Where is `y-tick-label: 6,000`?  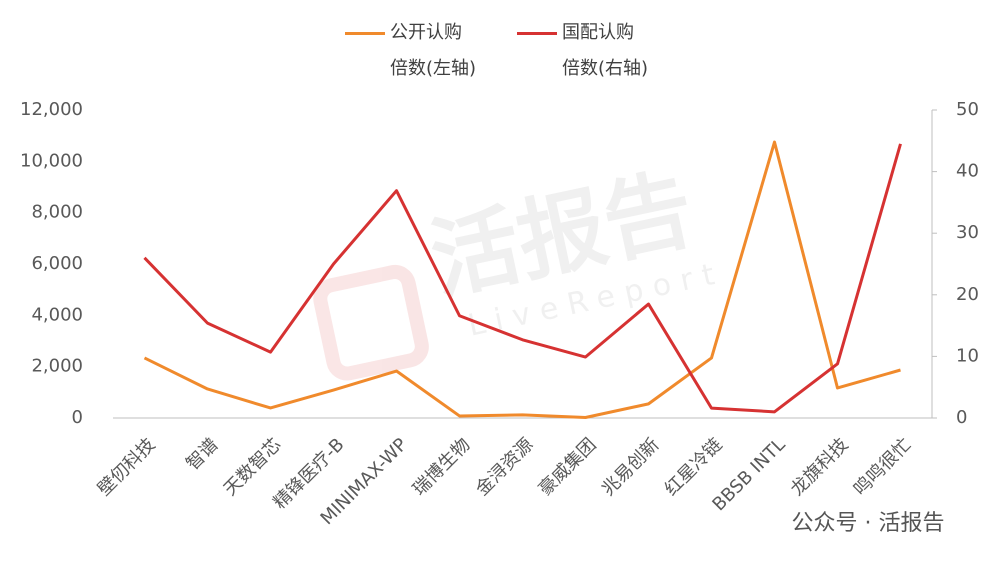
y-tick-label: 6,000 is located at coordinates (57, 263).